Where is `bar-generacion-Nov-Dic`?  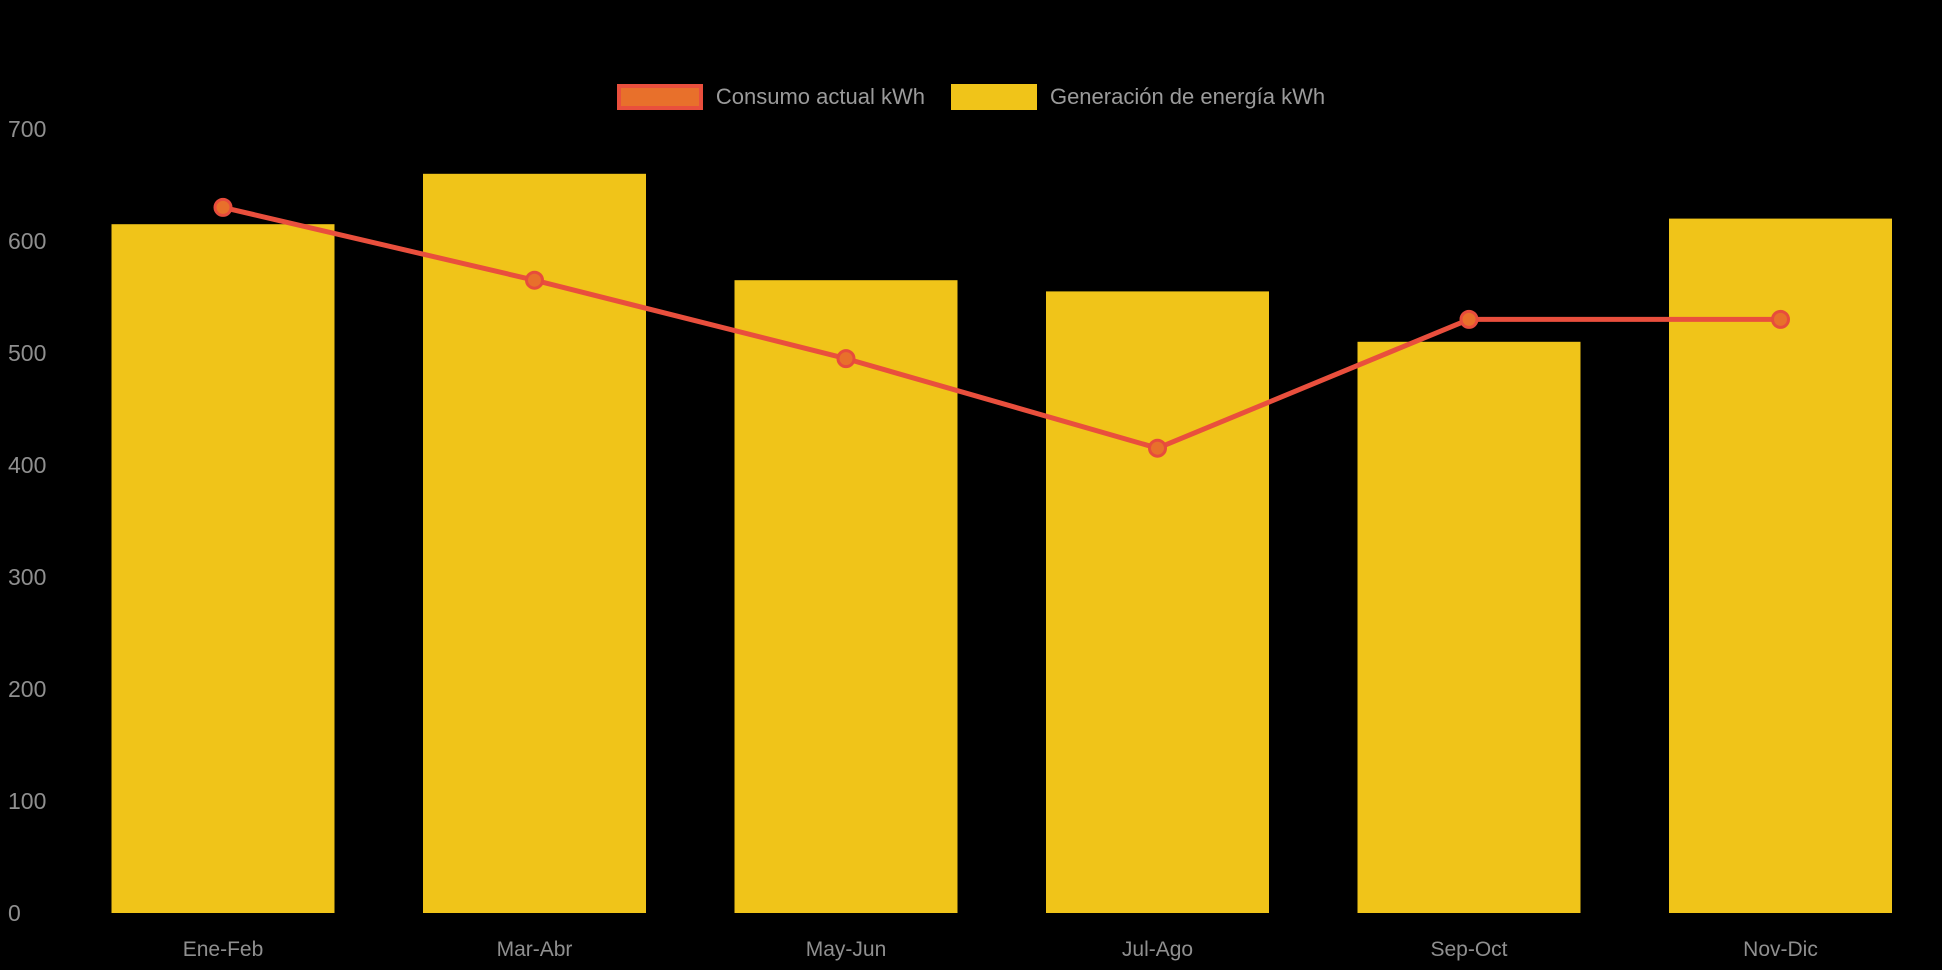 bar-generacion-Nov-Dic is located at coordinates (1780, 566).